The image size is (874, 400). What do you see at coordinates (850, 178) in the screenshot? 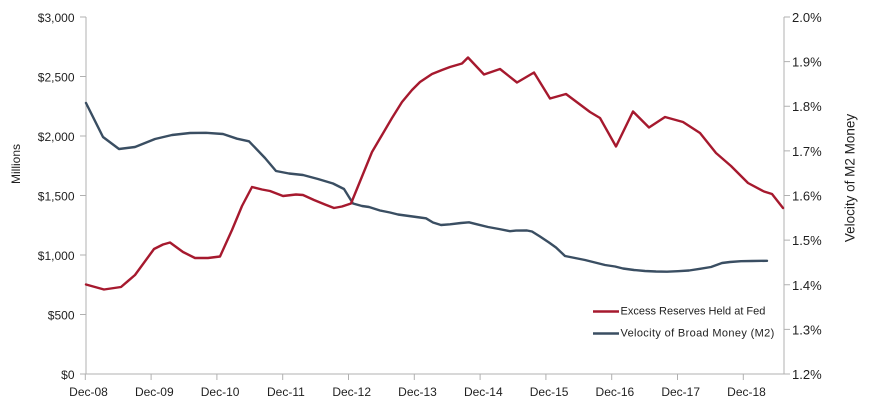
I see `svg-text: Velocity of M2 Money` at bounding box center [850, 178].